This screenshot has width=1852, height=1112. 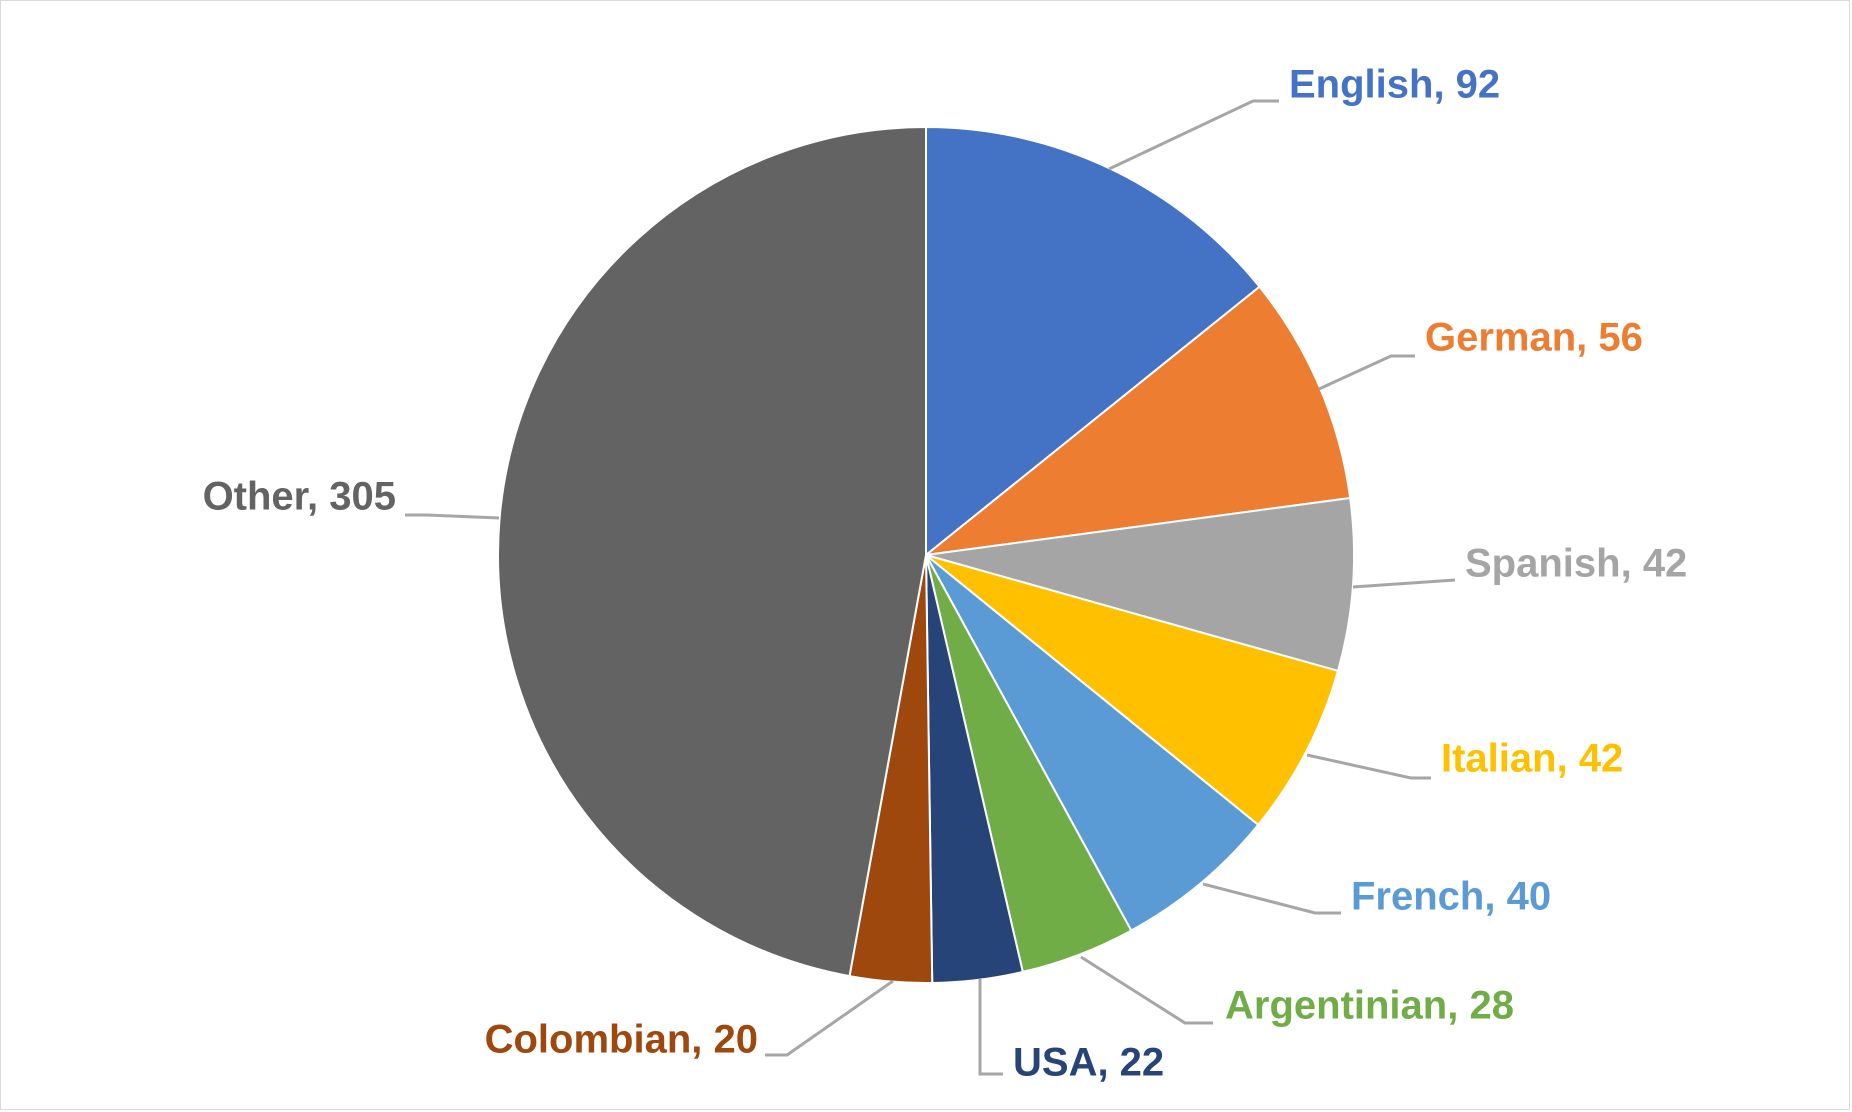 What do you see at coordinates (1271, 898) in the screenshot?
I see `leader-line-french` at bounding box center [1271, 898].